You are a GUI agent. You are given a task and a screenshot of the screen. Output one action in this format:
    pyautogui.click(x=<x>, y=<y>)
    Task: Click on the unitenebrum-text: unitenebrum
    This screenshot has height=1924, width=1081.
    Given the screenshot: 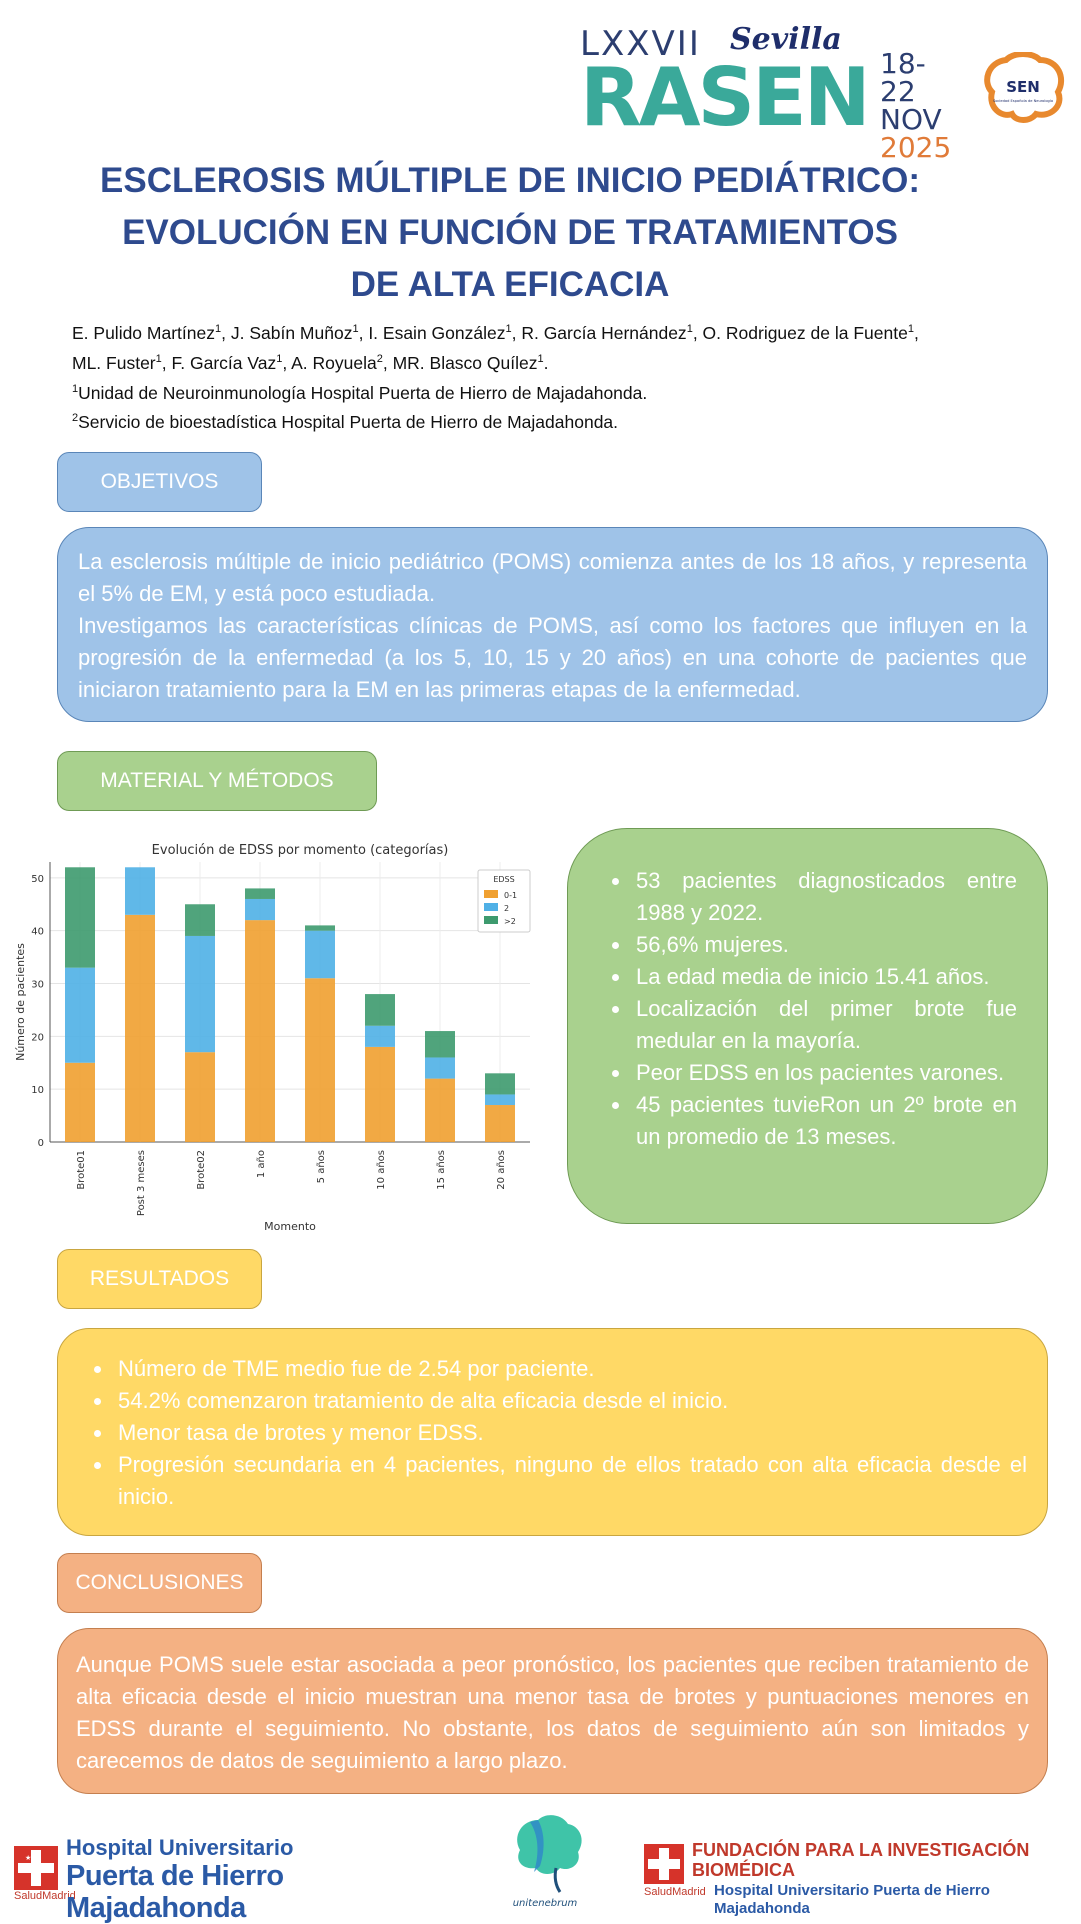 What is the action you would take?
    pyautogui.click(x=545, y=1903)
    